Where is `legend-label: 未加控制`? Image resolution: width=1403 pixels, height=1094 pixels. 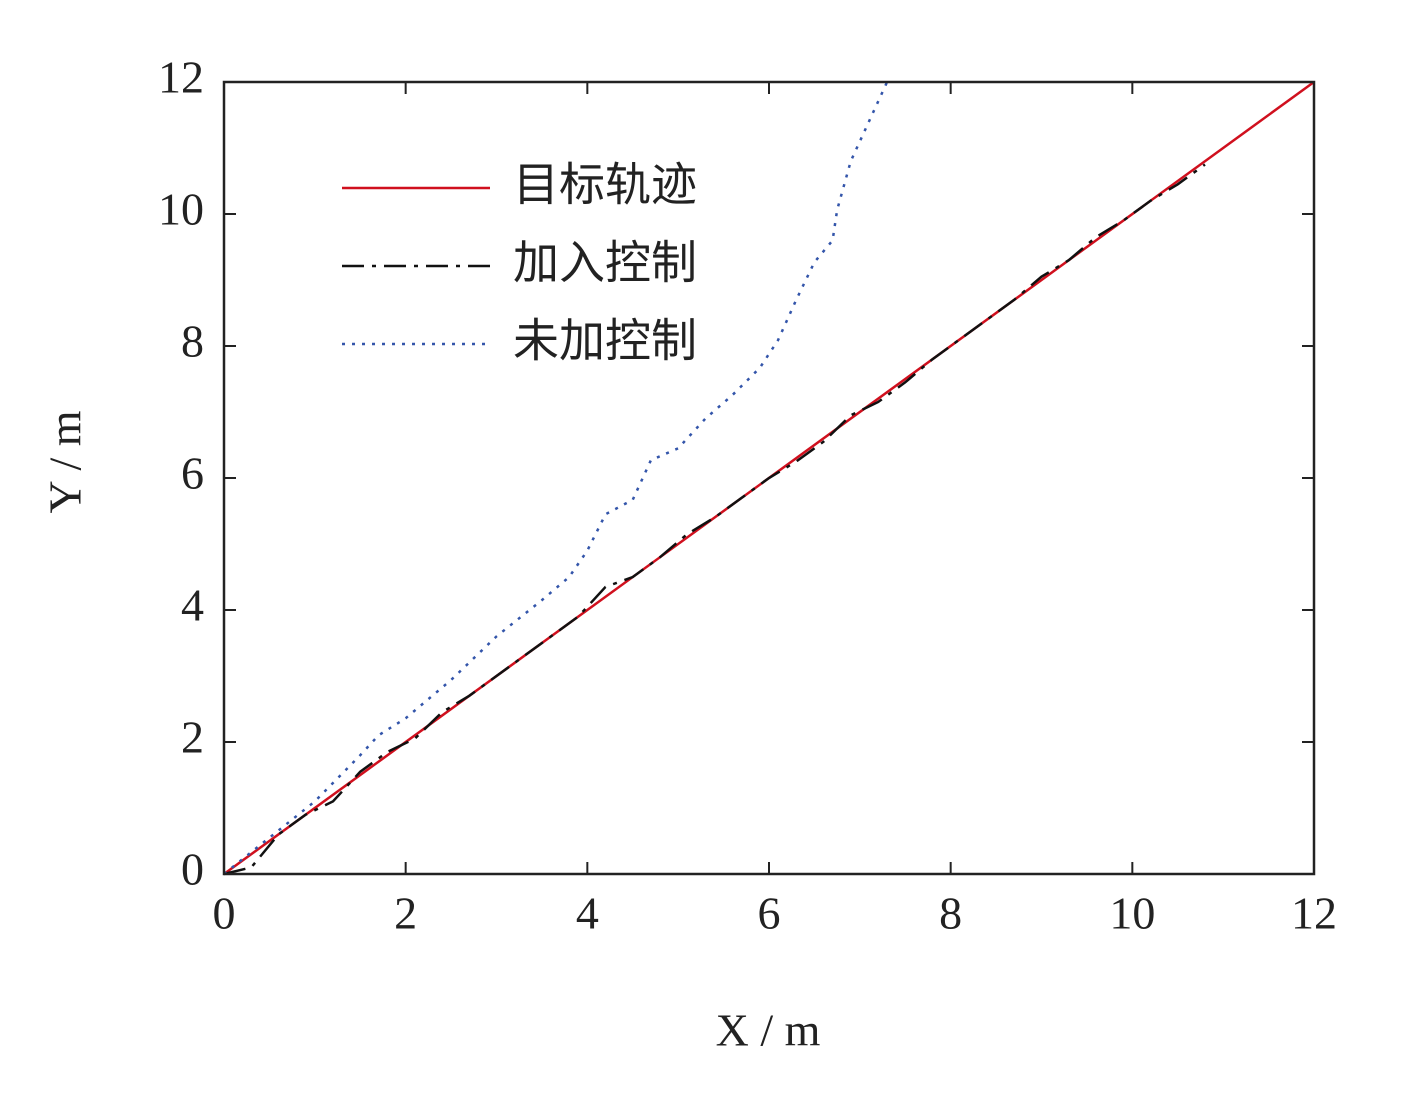 legend-label: 未加控制 is located at coordinates (605, 341).